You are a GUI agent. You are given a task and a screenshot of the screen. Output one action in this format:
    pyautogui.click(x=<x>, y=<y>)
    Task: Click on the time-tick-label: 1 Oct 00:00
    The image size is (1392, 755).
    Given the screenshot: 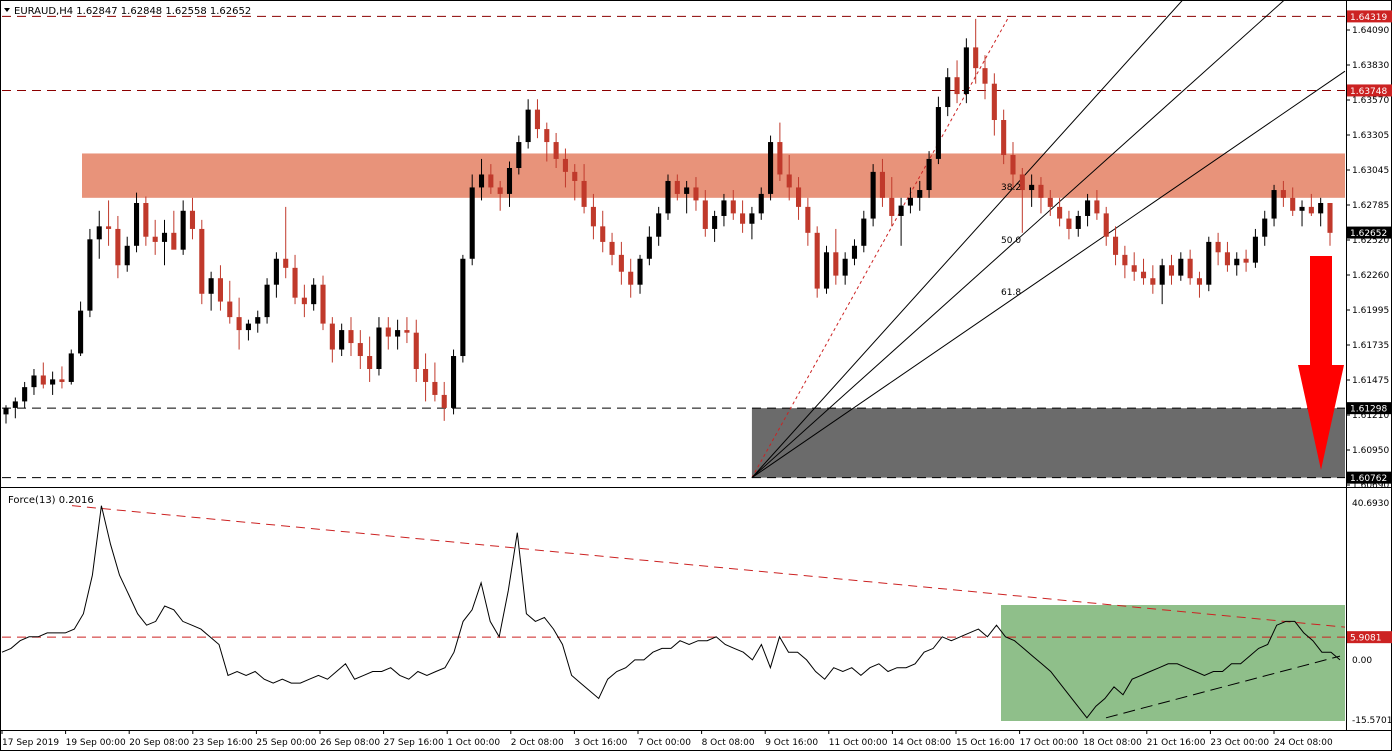 What is the action you would take?
    pyautogui.click(x=473, y=743)
    